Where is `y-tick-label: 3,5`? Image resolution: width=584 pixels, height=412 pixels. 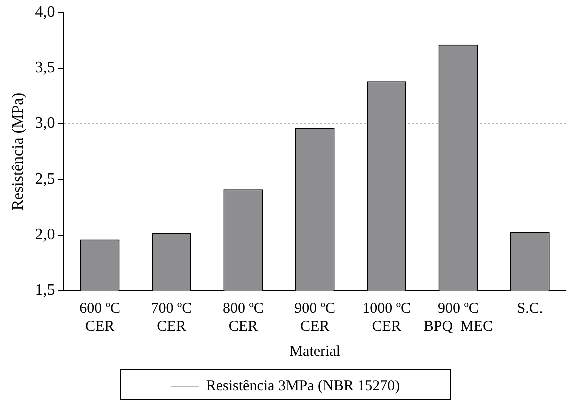
y-tick-label: 3,5 is located at coordinates (45, 67).